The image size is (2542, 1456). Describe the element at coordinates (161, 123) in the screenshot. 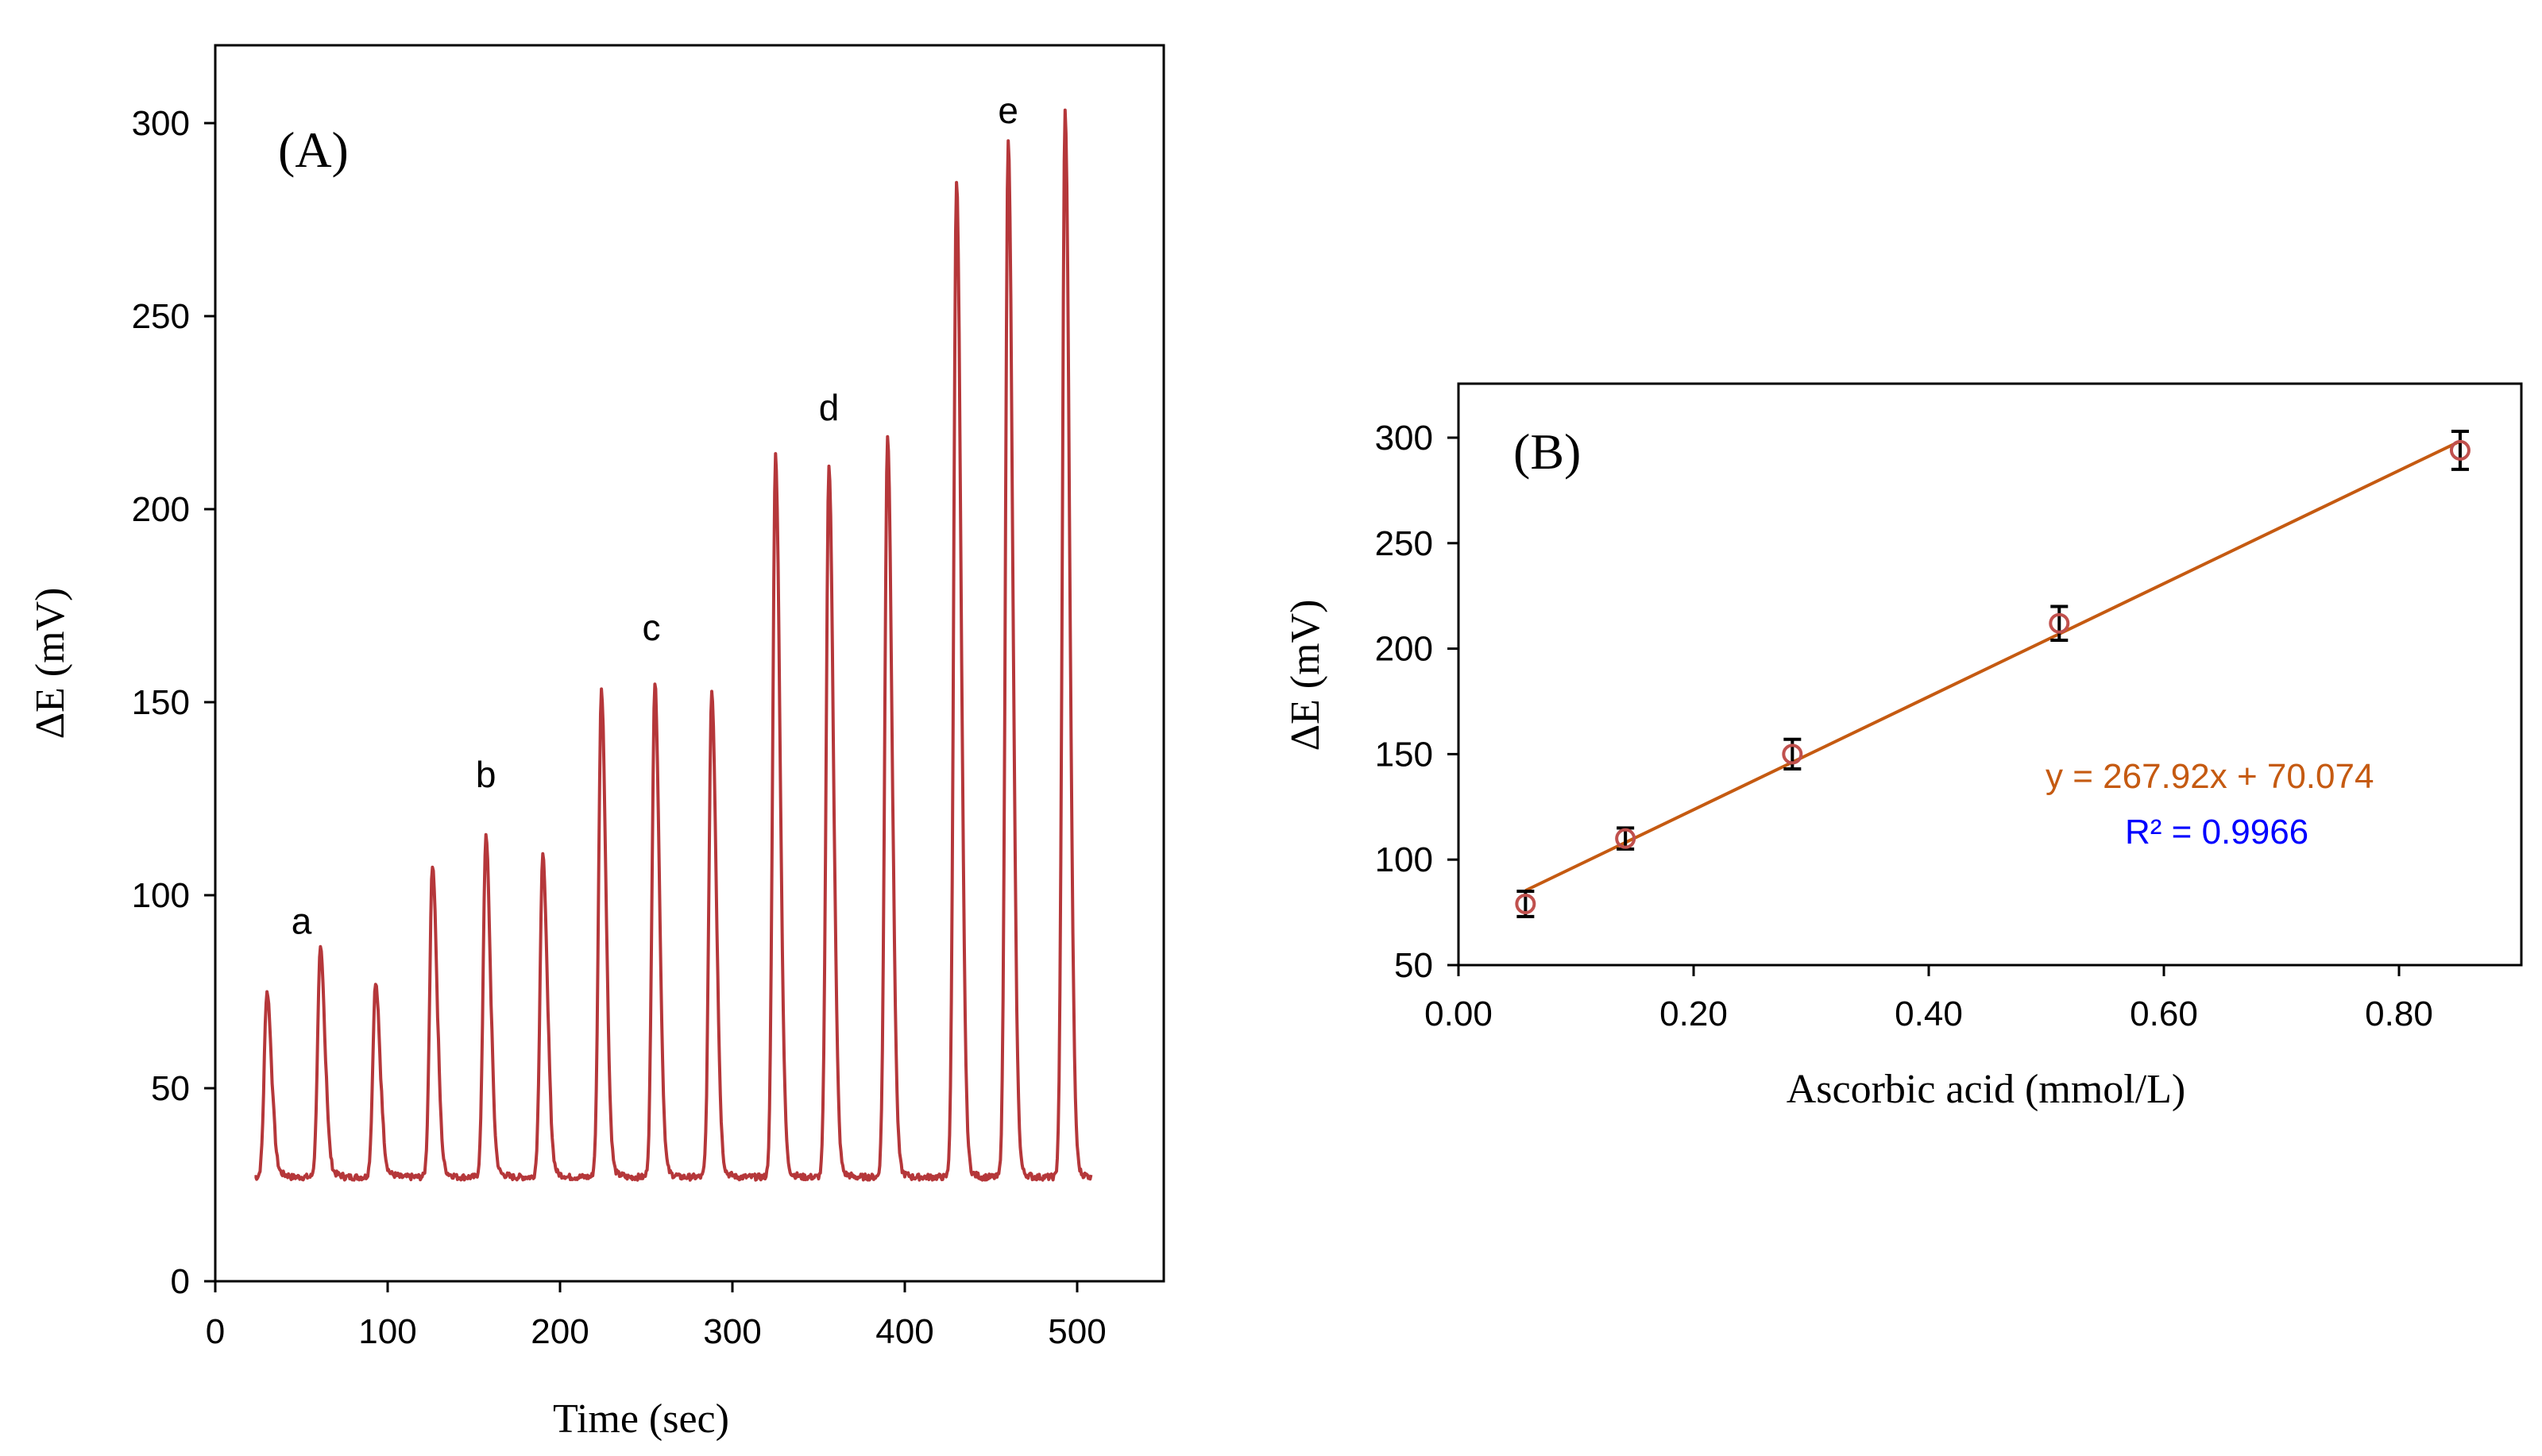

I see `chart-a-ytick-label: 300` at that location.